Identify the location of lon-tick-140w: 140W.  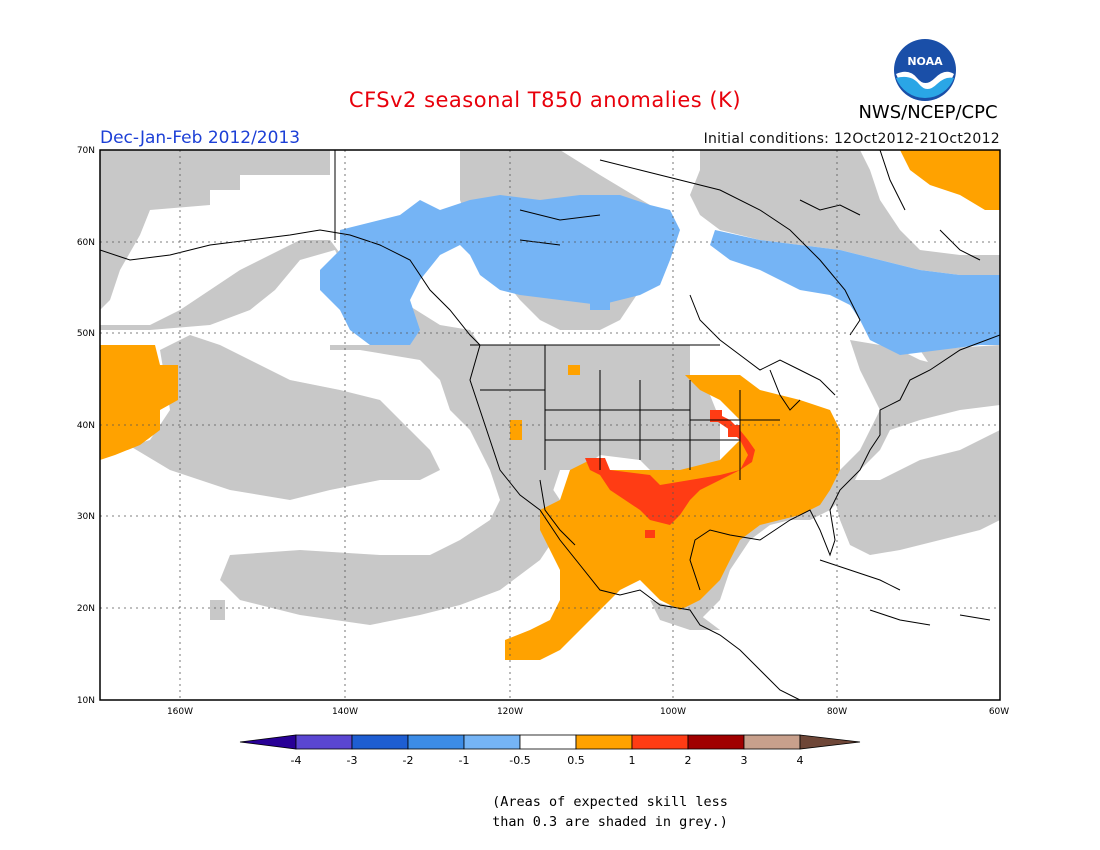
(345, 712).